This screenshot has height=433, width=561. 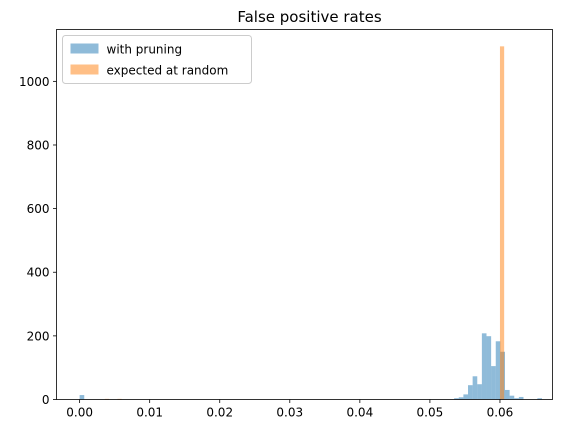 What do you see at coordinates (38, 336) in the screenshot?
I see `y-tick-label: 200` at bounding box center [38, 336].